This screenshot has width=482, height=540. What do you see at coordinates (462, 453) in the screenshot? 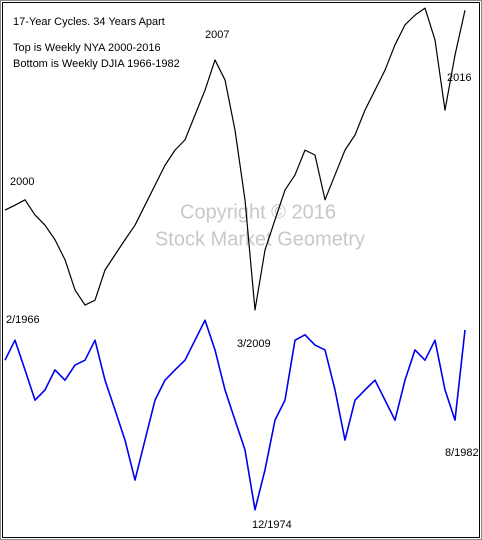
I see `annotation: 8/1982` at bounding box center [462, 453].